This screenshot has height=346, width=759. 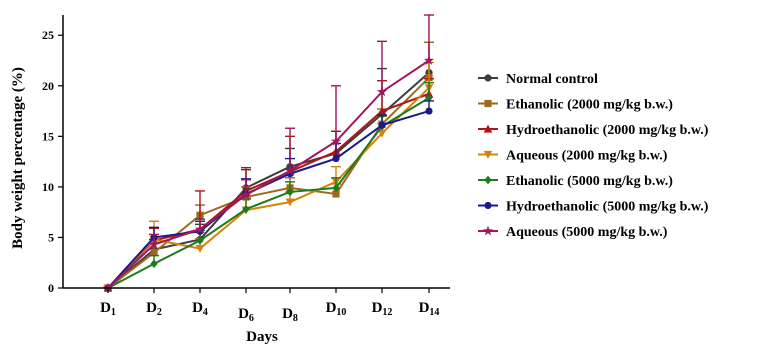 I want to click on y-tick-label: 15, so click(x=48, y=136).